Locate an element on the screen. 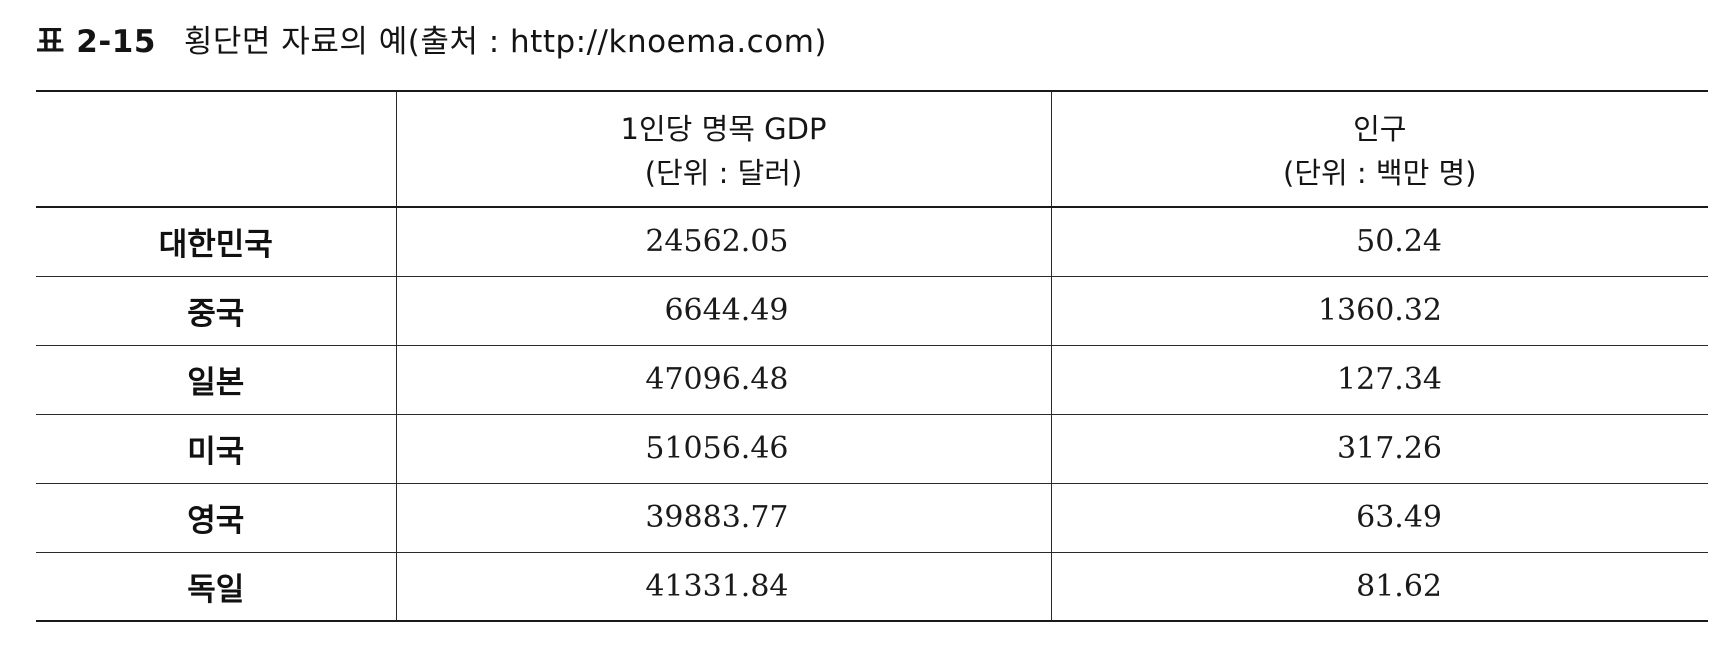  country-cell: 독일 is located at coordinates (216, 589).